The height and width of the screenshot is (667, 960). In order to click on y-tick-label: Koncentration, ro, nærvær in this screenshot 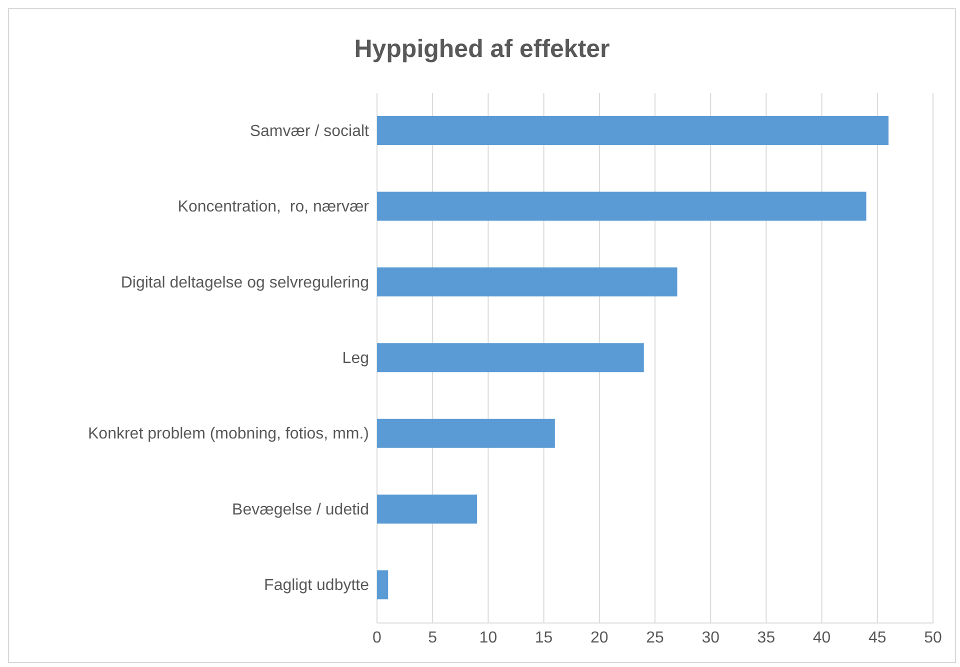, I will do `click(274, 207)`.